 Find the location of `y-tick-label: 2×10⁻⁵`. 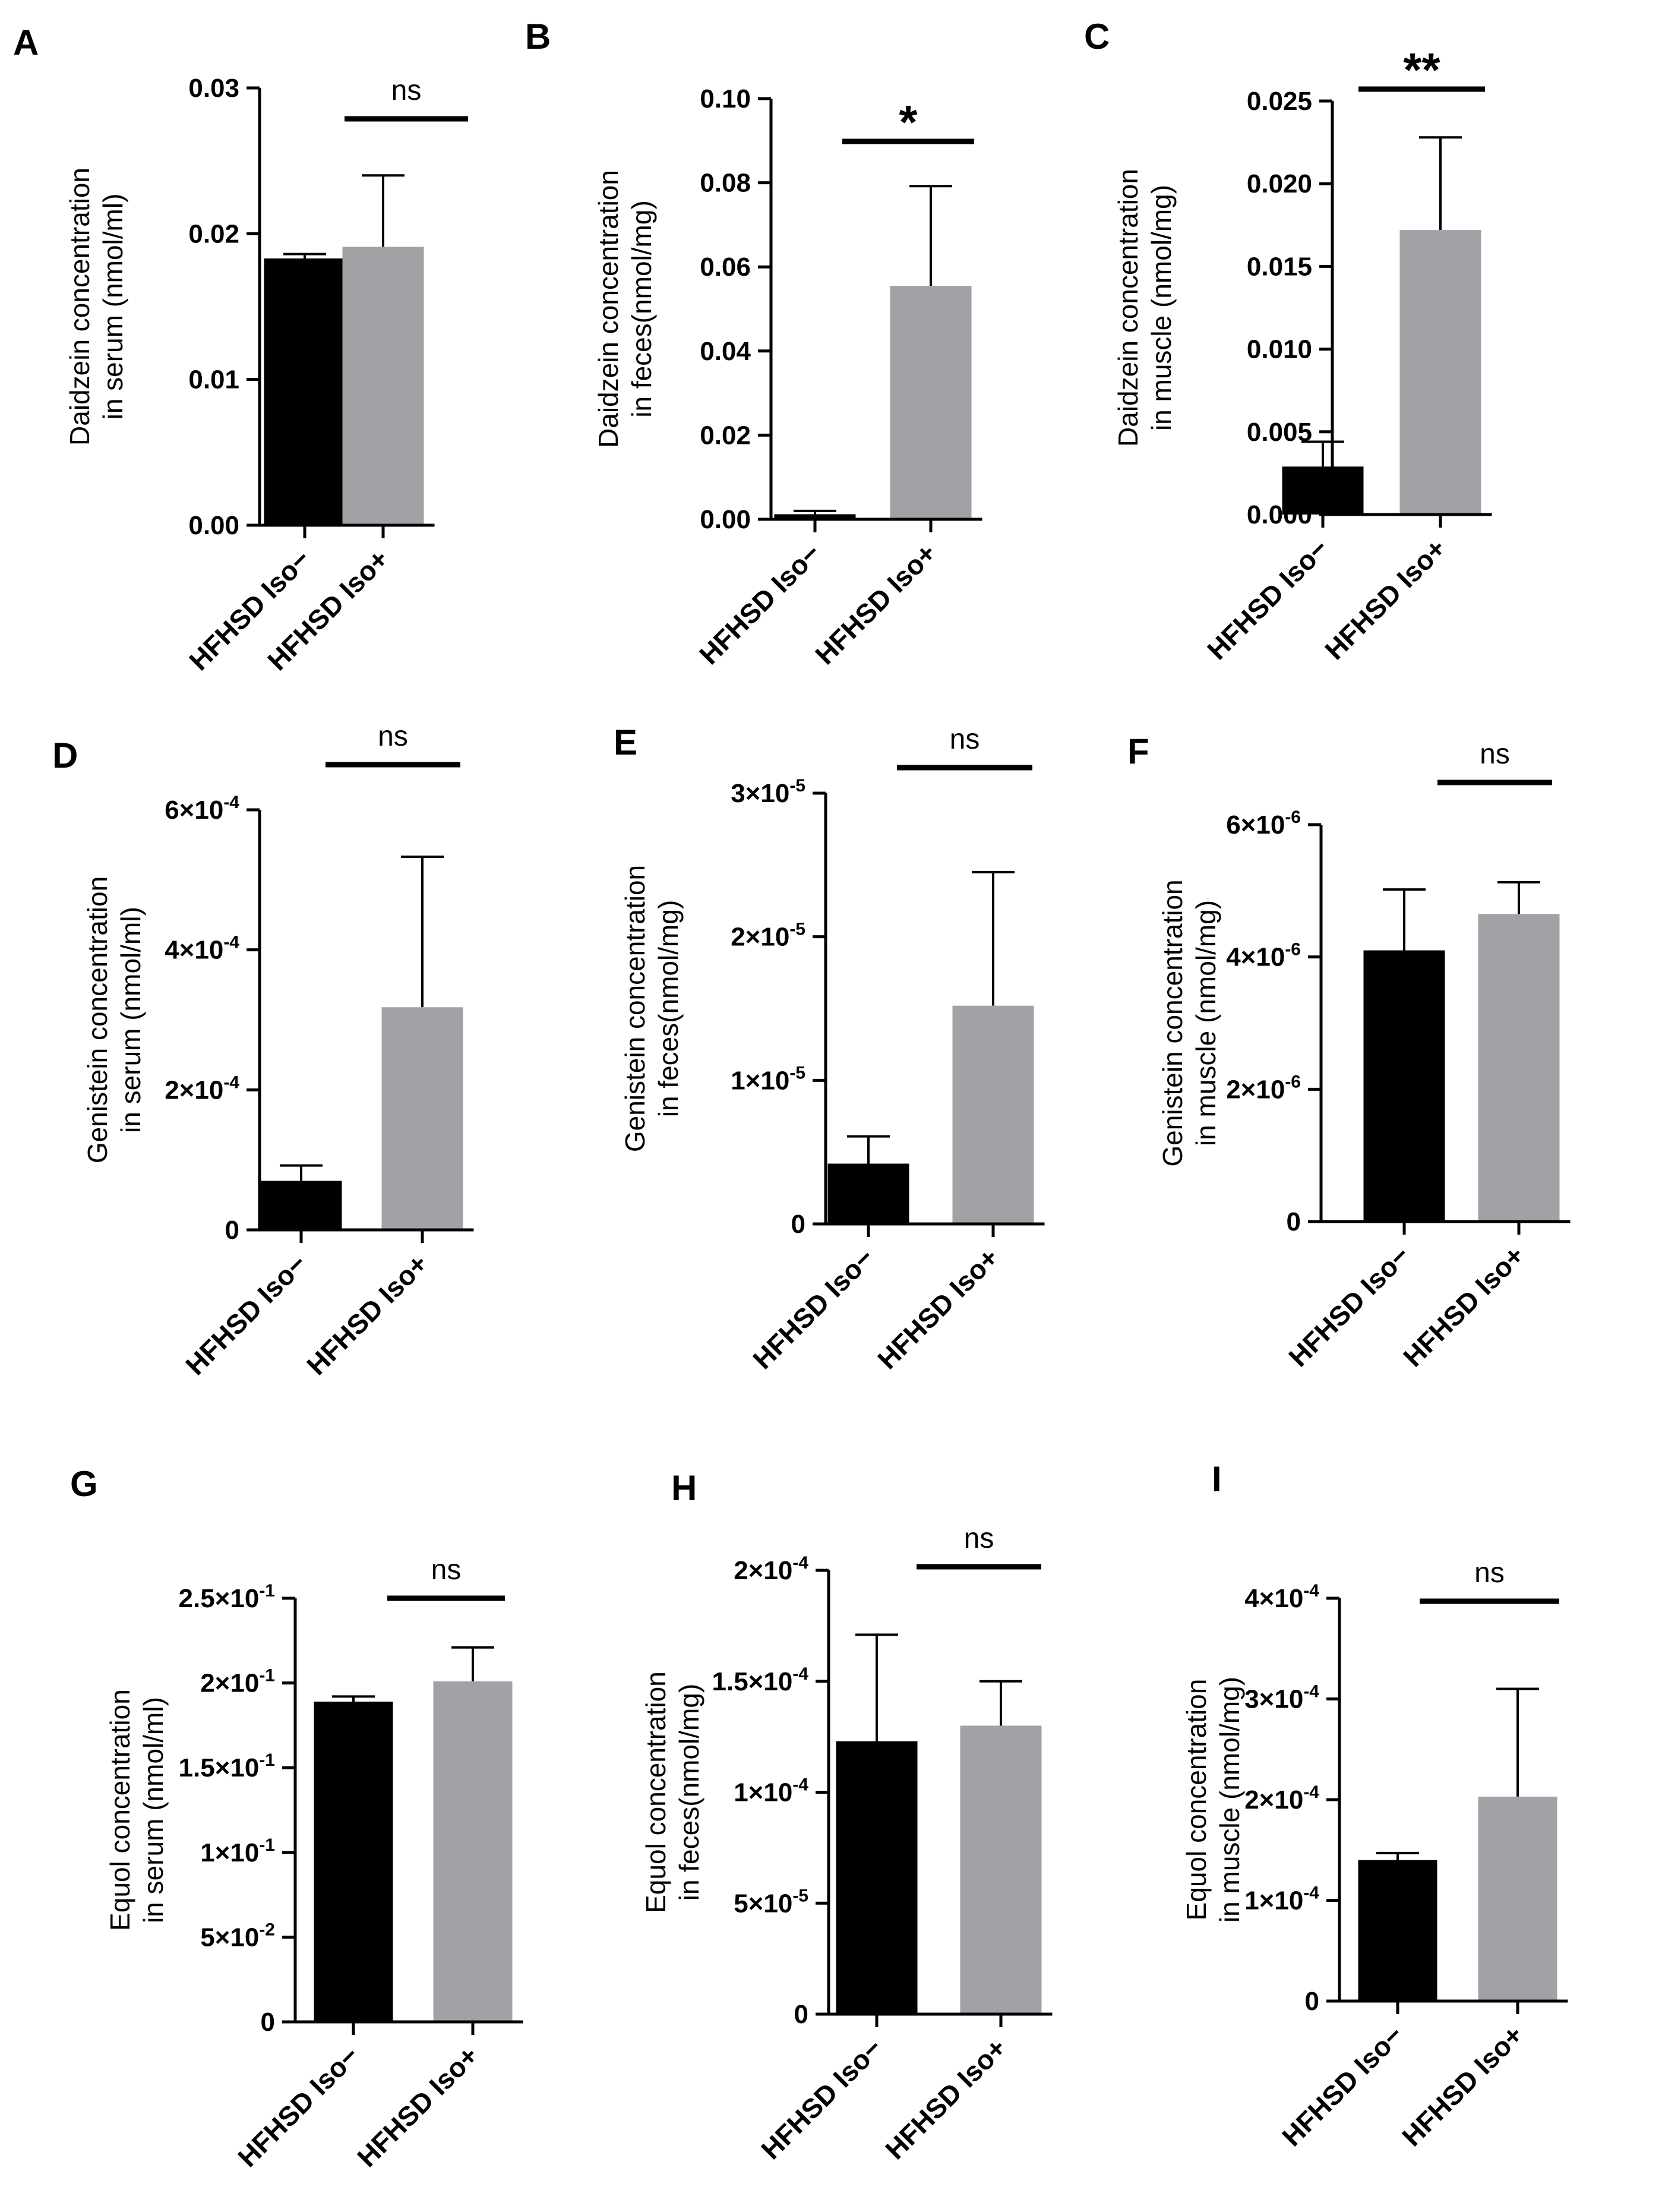

y-tick-label: 2×10⁻⁵ is located at coordinates (768, 936).